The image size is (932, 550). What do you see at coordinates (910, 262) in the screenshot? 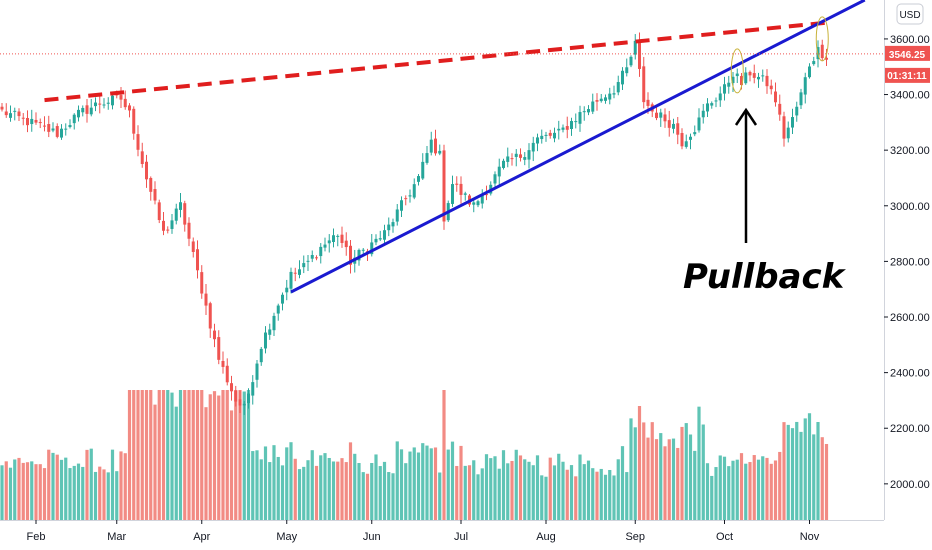
I see `price-tick-label: 2800.00` at bounding box center [910, 262].